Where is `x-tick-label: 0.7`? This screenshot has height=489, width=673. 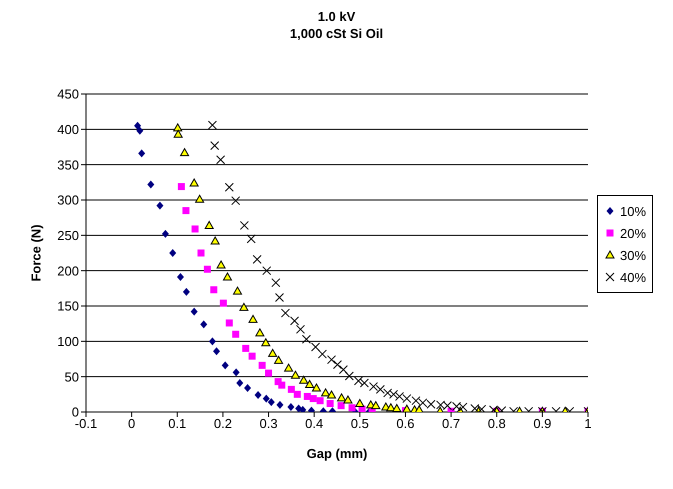 x-tick-label: 0.7 is located at coordinates (451, 424).